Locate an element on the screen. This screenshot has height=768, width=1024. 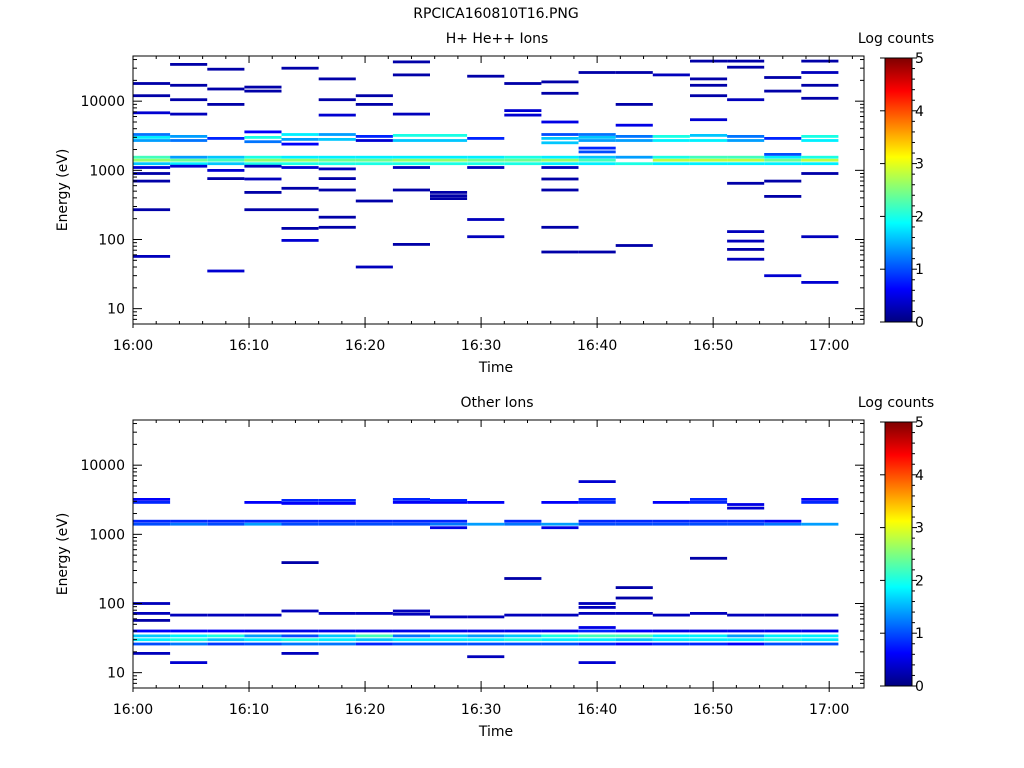
colorbar-tick-label: 3 is located at coordinates (919, 529).